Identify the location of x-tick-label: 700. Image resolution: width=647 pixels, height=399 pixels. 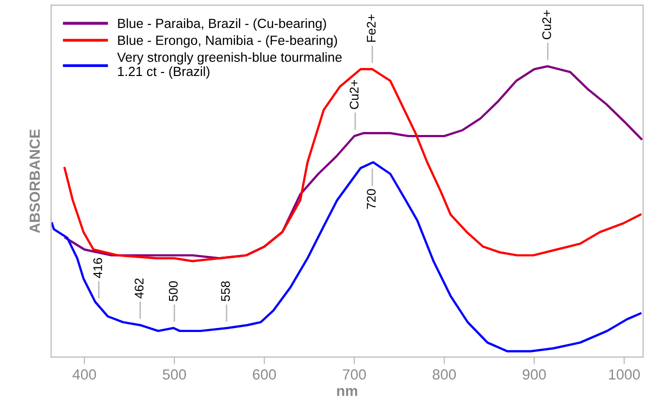
(354, 374).